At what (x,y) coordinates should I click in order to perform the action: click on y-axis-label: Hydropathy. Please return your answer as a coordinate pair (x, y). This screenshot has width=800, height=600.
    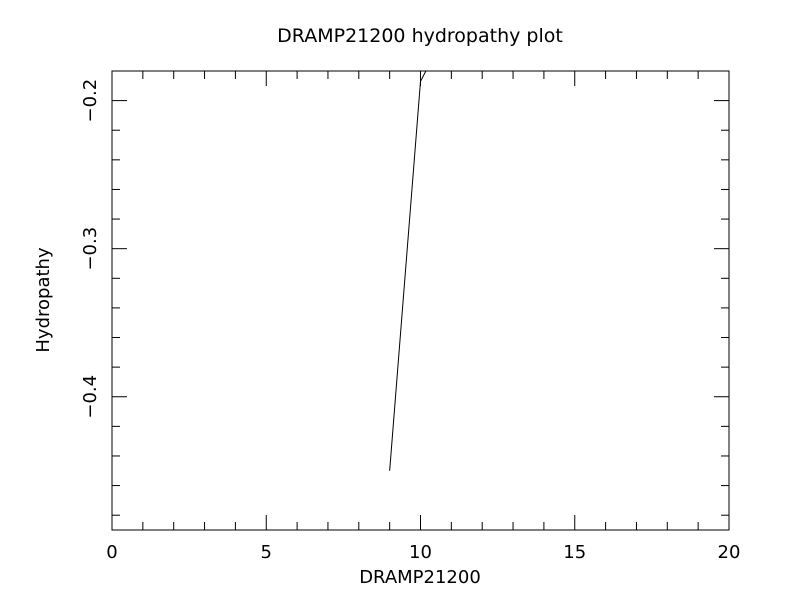
    Looking at the image, I should click on (43, 300).